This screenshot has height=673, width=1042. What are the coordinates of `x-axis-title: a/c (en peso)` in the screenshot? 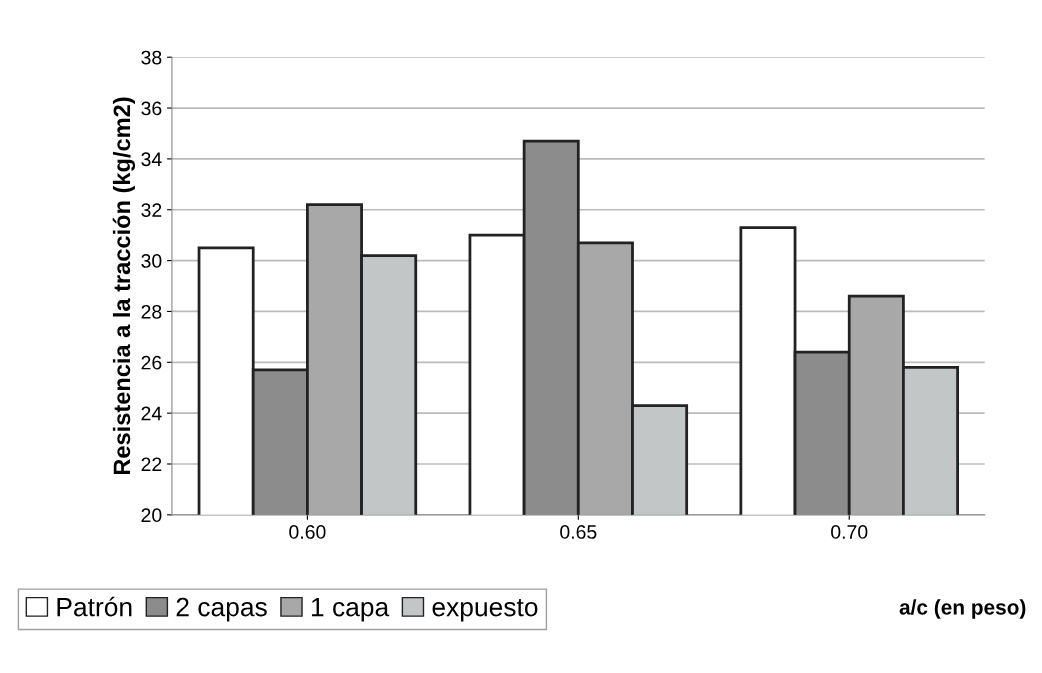 It's located at (962, 609).